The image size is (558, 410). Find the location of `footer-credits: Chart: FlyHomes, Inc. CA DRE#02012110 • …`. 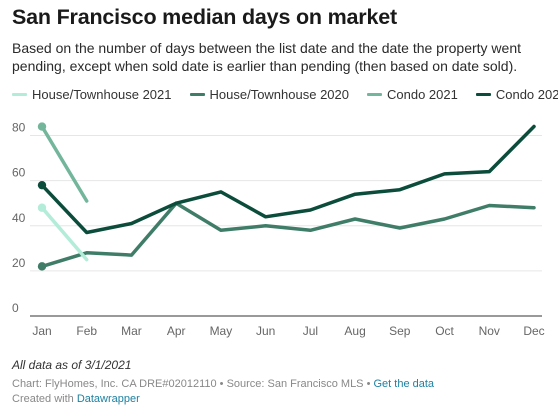

footer-credits: Chart: FlyHomes, Inc. CA DRE#02012110 • … is located at coordinates (223, 384).